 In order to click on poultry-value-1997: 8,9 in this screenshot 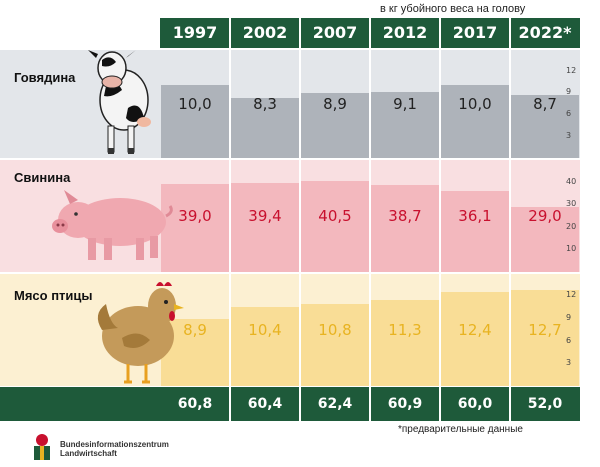, I will do `click(195, 330)`.